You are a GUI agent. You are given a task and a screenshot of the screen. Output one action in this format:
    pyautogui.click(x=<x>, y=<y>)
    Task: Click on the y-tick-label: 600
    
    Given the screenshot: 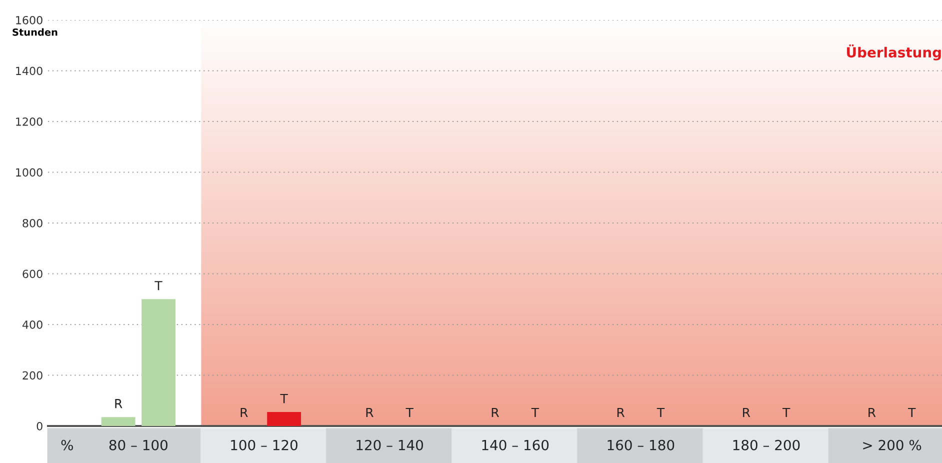 What is the action you would take?
    pyautogui.click(x=32, y=274)
    